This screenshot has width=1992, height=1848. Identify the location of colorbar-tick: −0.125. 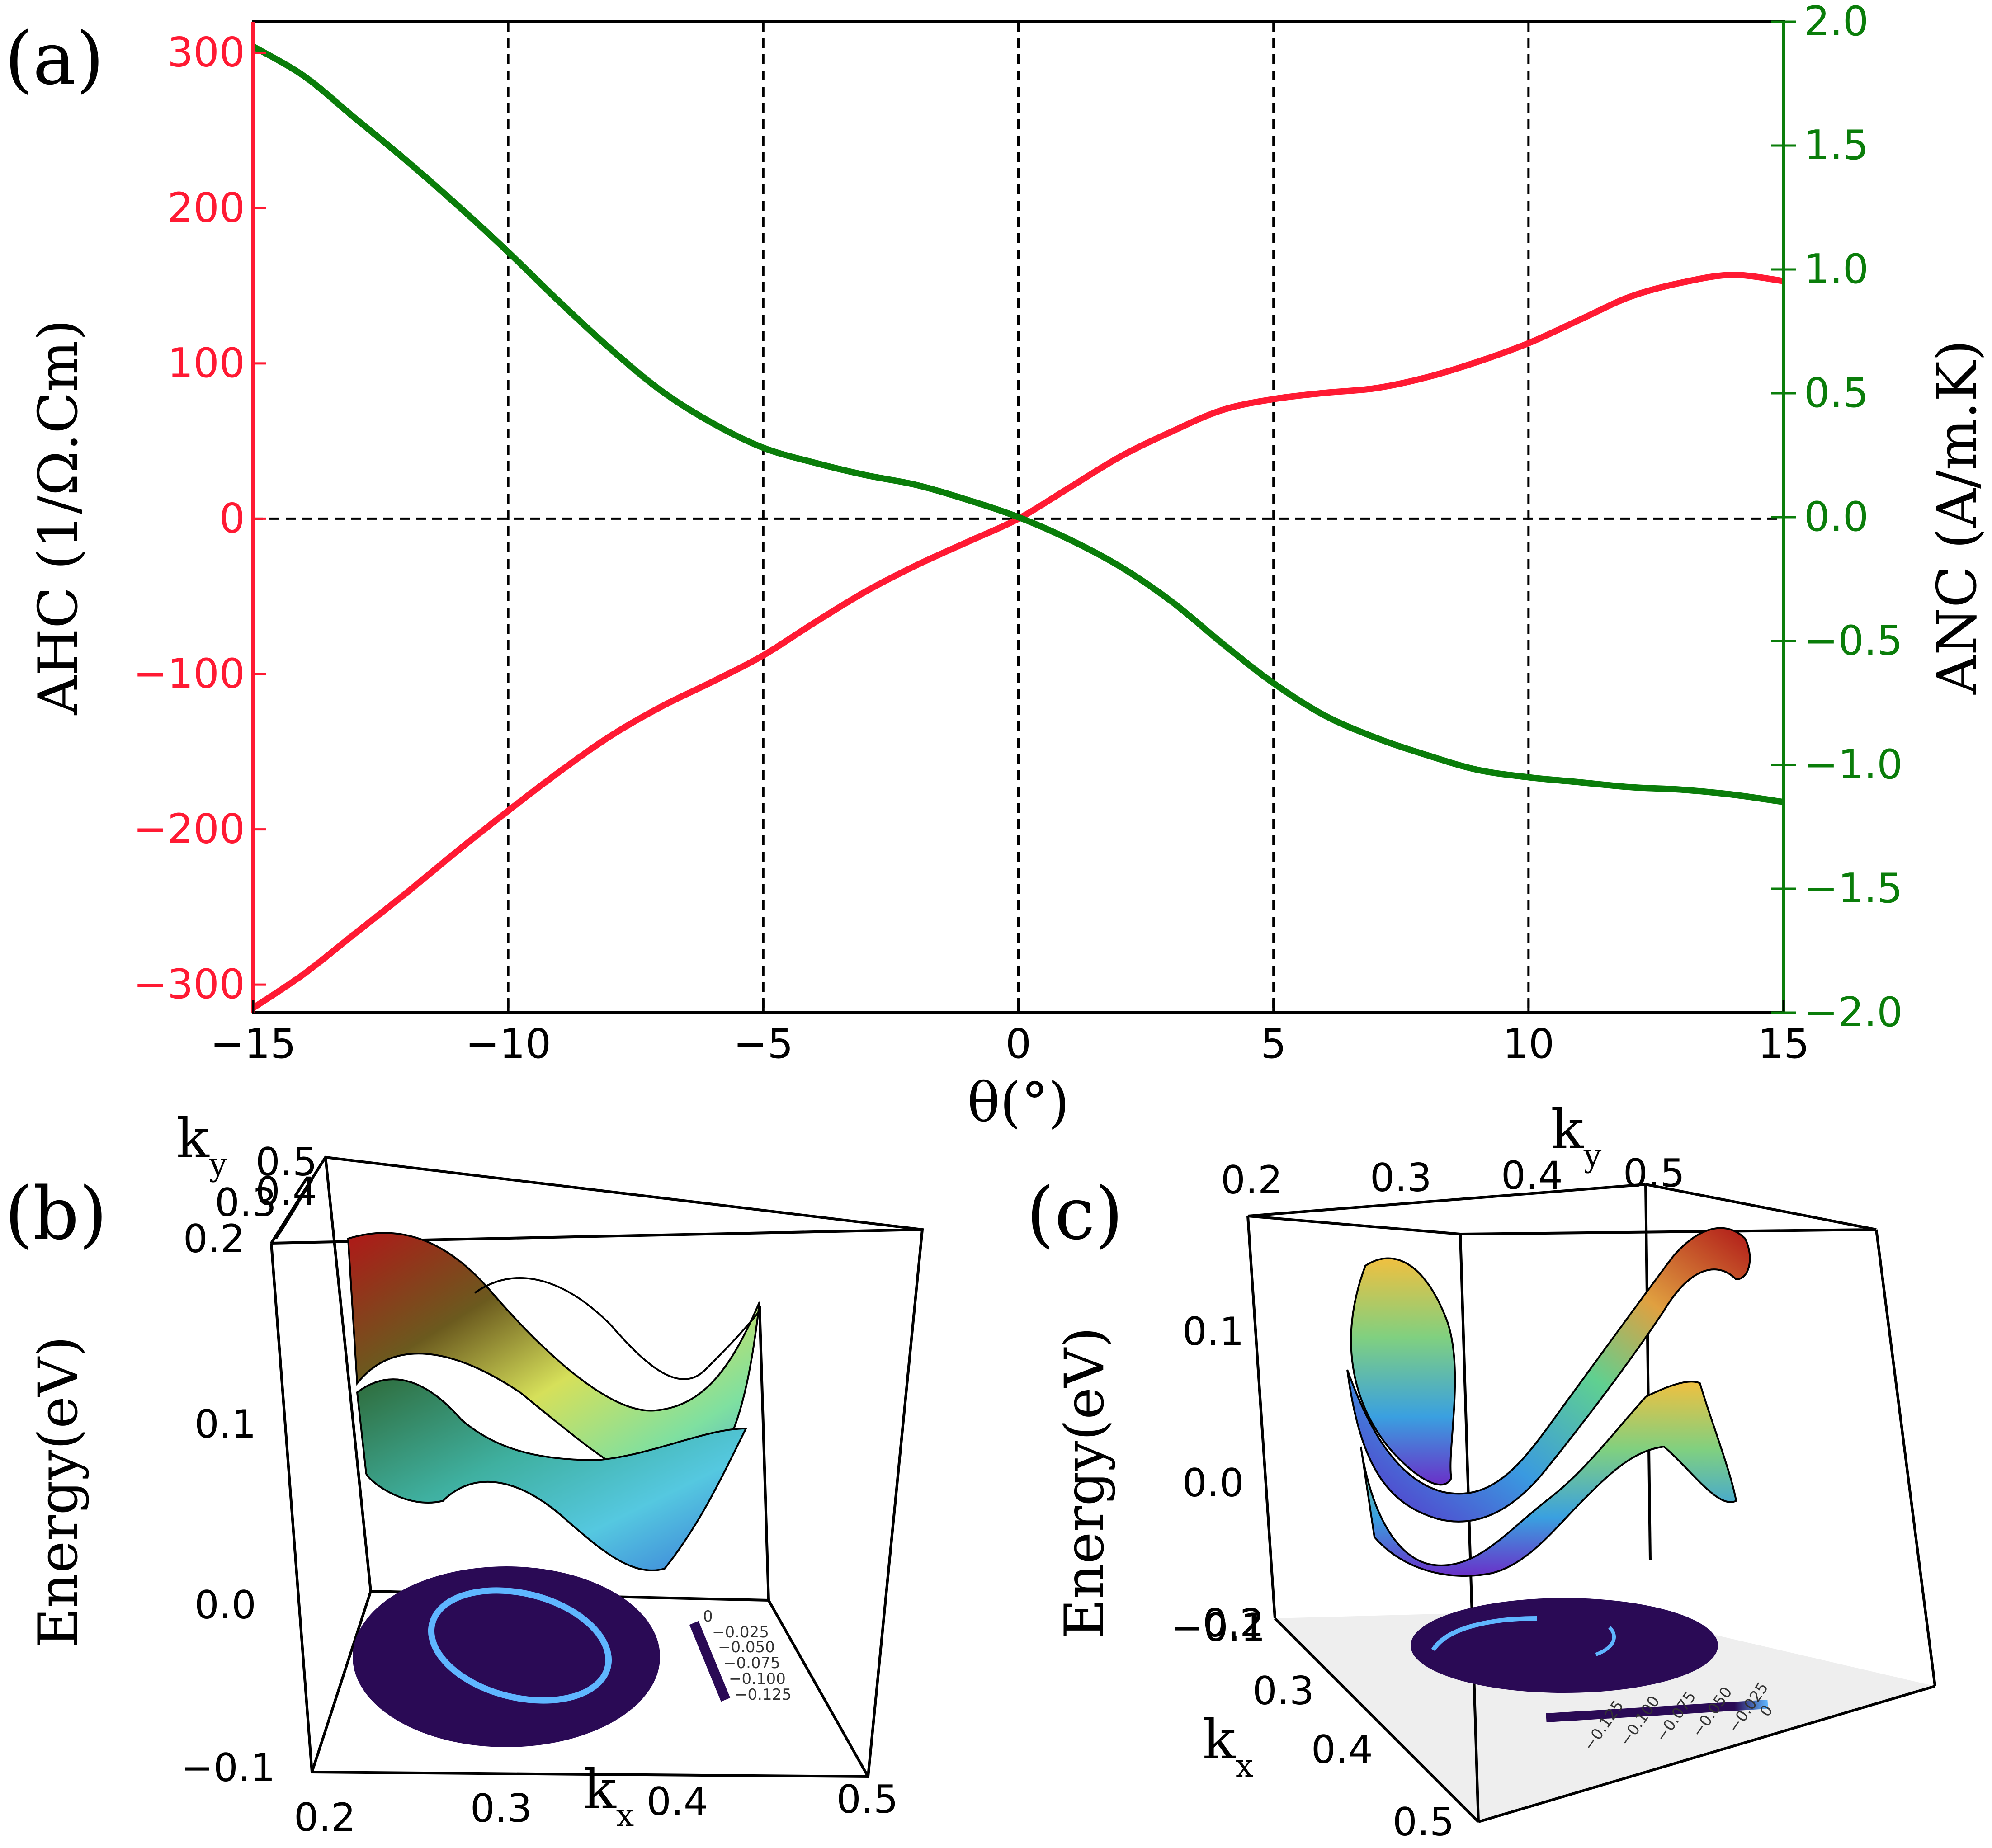
(763, 1695).